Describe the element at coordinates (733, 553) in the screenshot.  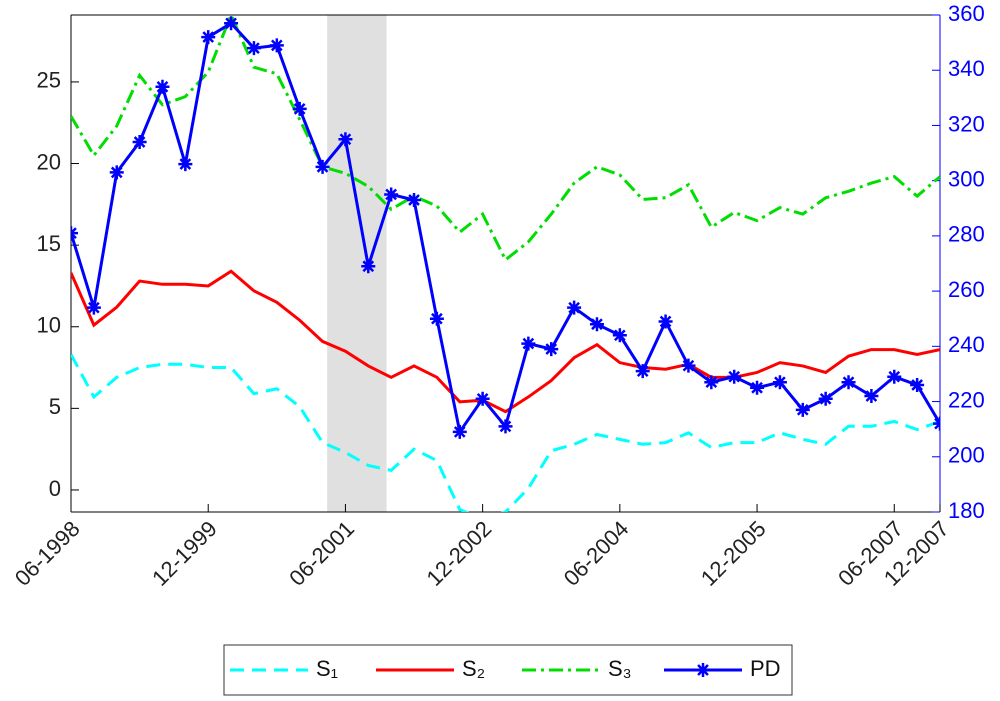
I see `x-tick-label: 12-2005` at that location.